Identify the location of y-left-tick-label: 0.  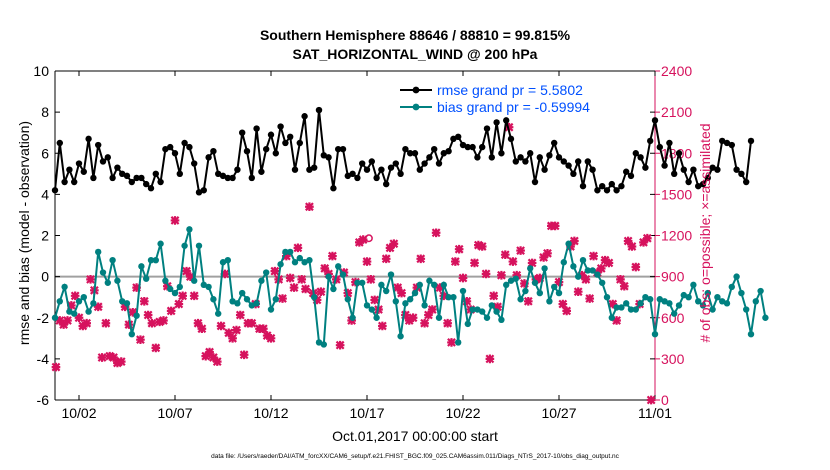
(45, 277).